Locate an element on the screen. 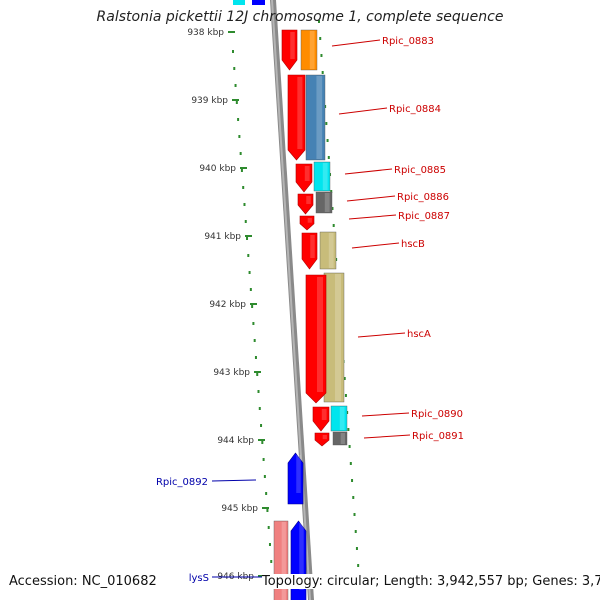 Image resolution: width=600 pixels, height=600 pixels. gene-label-rpic_0890: Rpic_0890 is located at coordinates (437, 414).